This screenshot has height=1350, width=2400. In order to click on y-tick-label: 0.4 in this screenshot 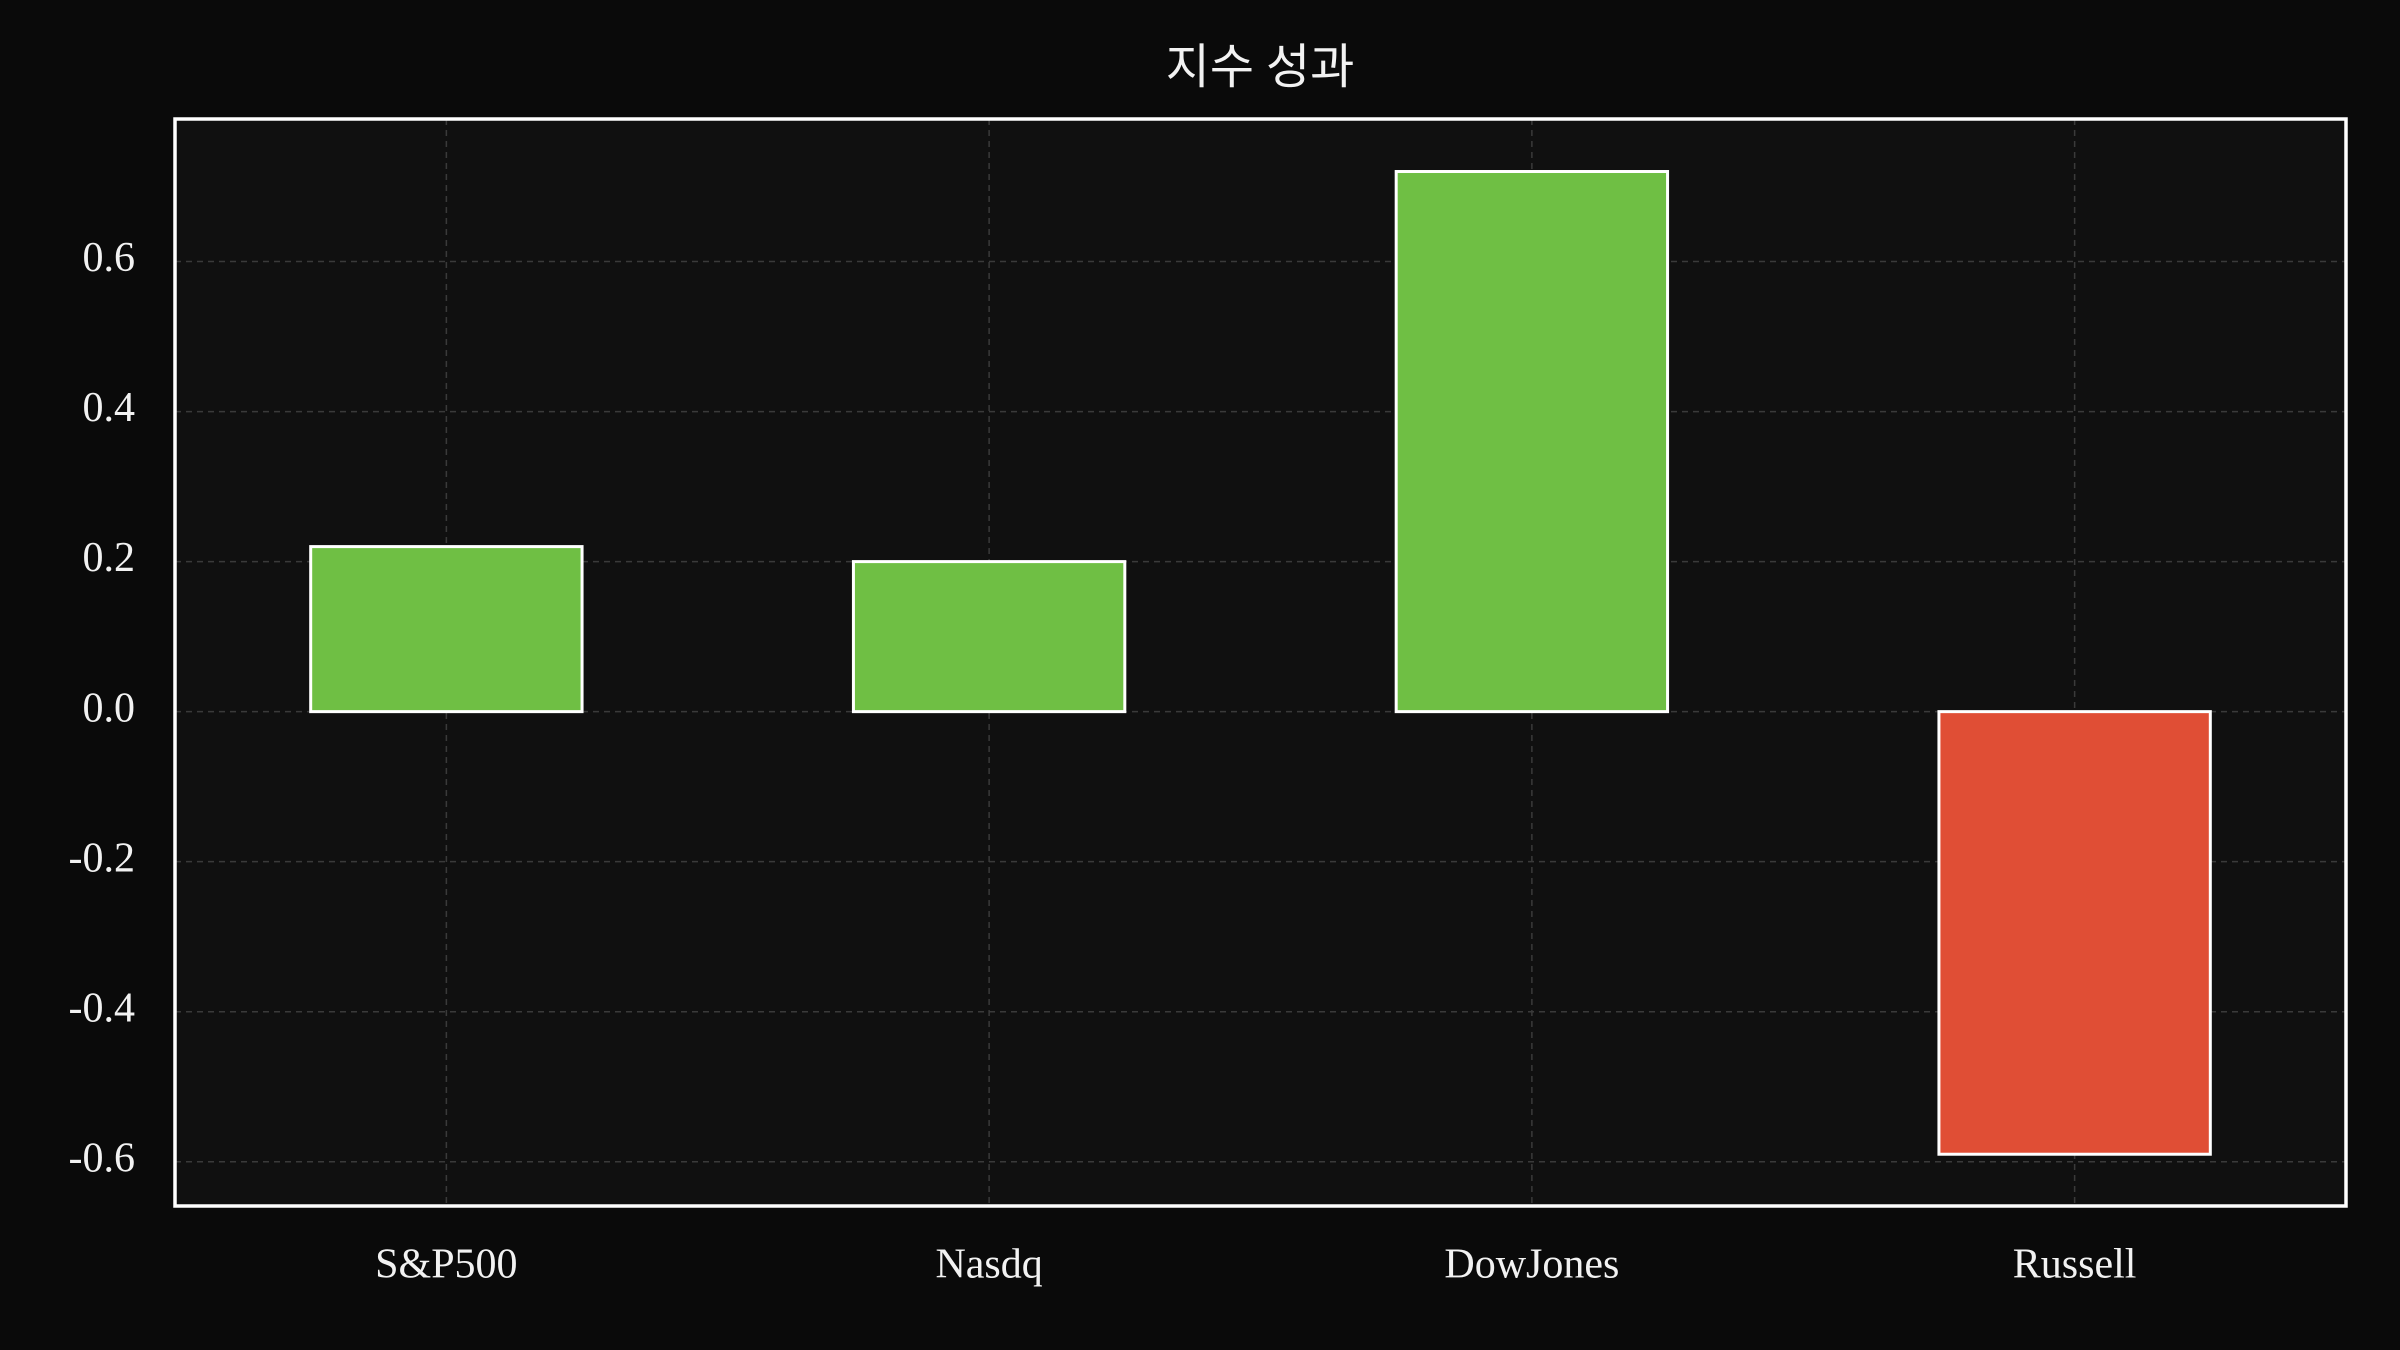, I will do `click(109, 408)`.